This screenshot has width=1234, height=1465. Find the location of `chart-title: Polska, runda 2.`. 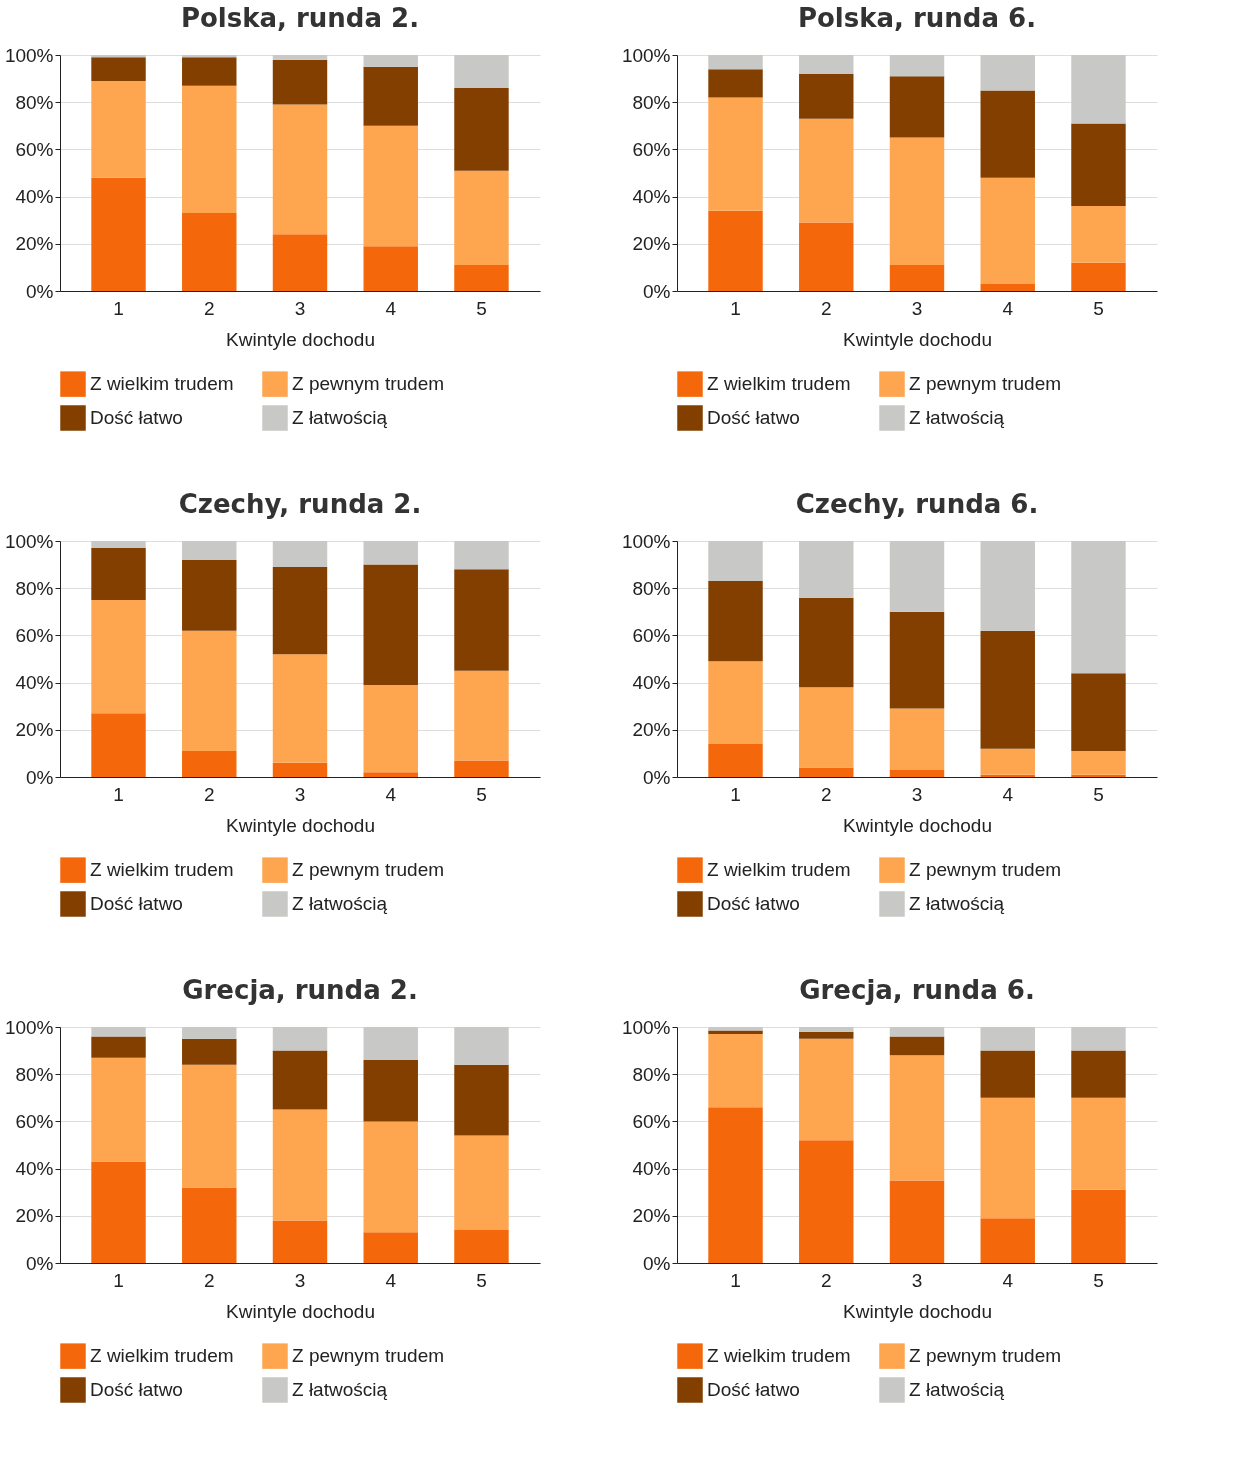

chart-title: Polska, runda 2. is located at coordinates (300, 18).